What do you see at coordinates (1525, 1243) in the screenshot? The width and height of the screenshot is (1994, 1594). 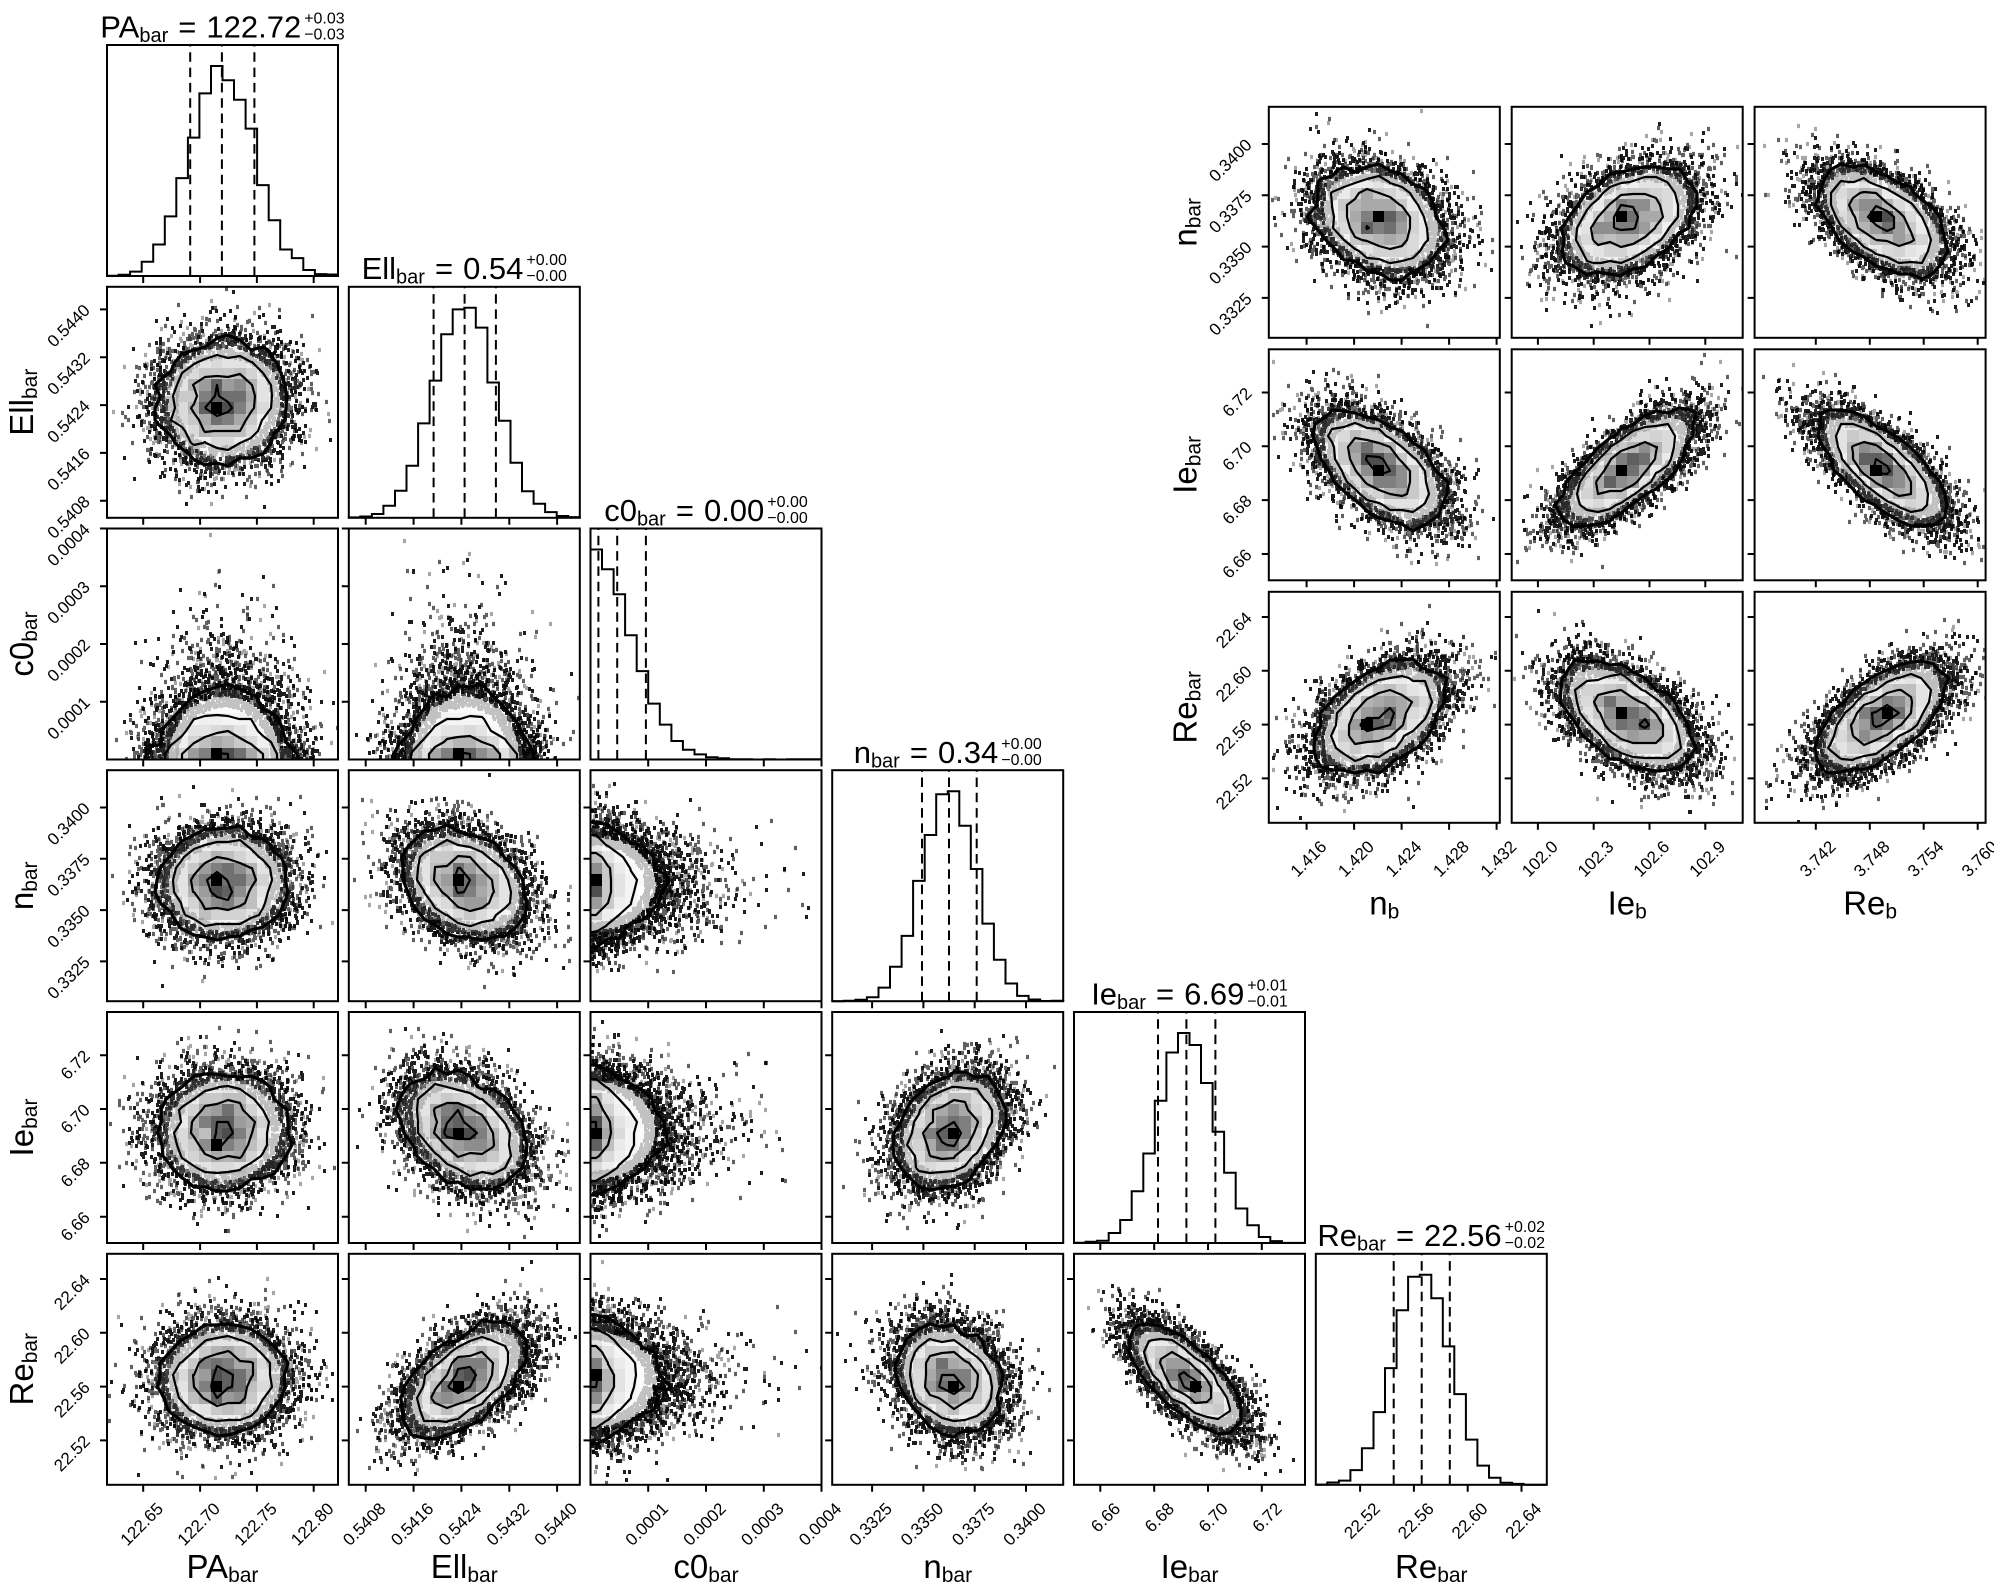 I see `svg-text: −0.02` at bounding box center [1525, 1243].